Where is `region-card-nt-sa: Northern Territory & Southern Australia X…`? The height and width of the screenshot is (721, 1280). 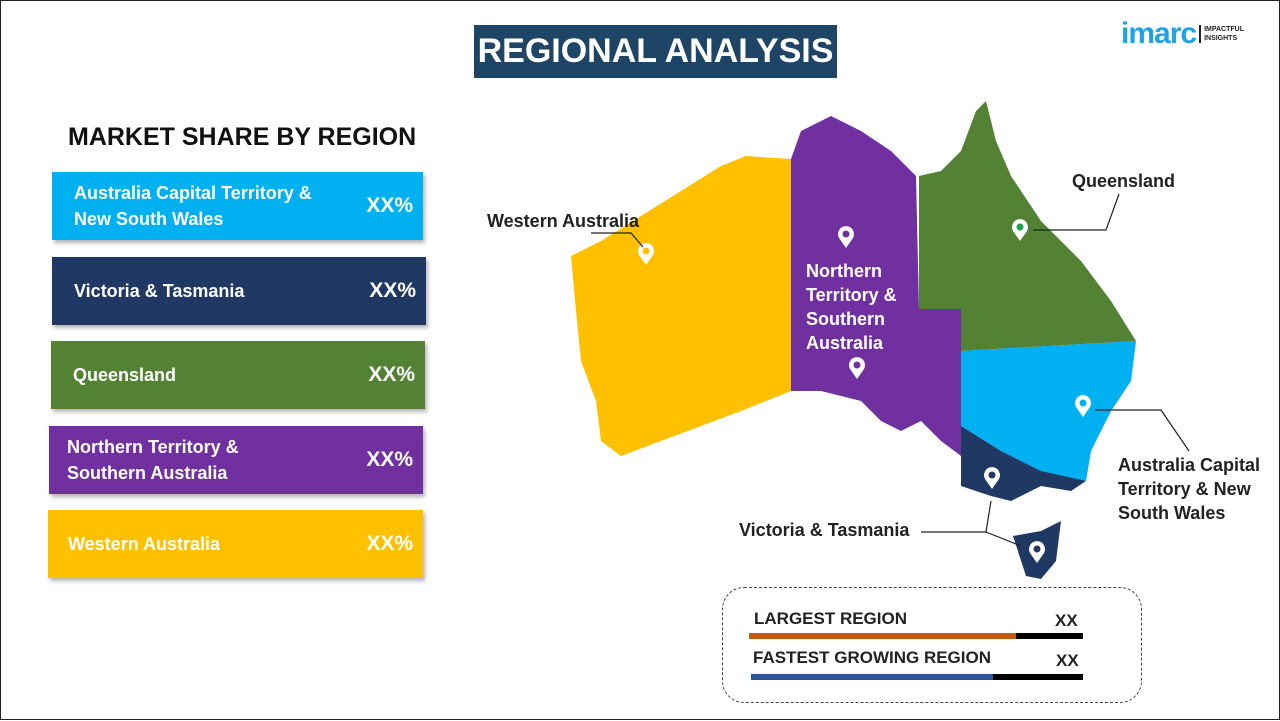
region-card-nt-sa: Northern Territory & Southern Australia X… is located at coordinates (236, 460).